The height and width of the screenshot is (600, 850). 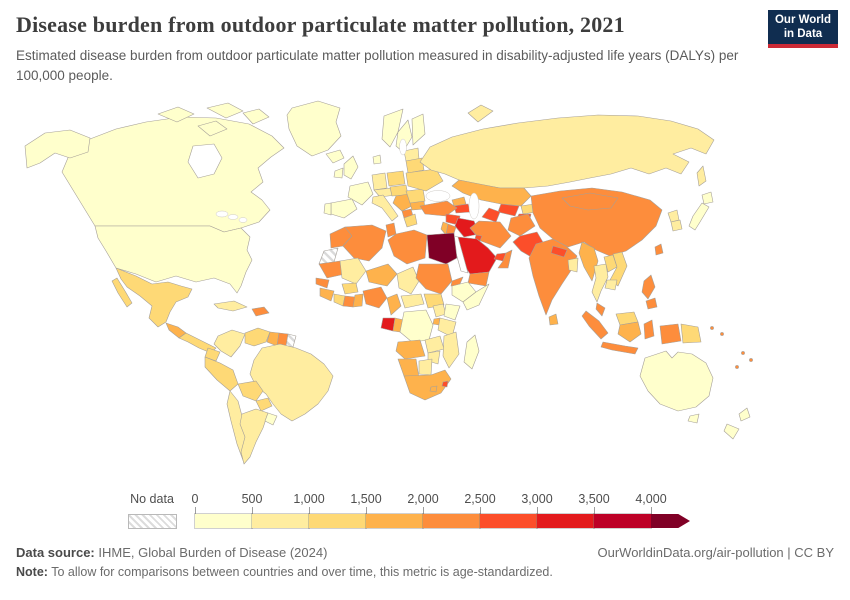 What do you see at coordinates (416, 326) in the screenshot?
I see `country-drc` at bounding box center [416, 326].